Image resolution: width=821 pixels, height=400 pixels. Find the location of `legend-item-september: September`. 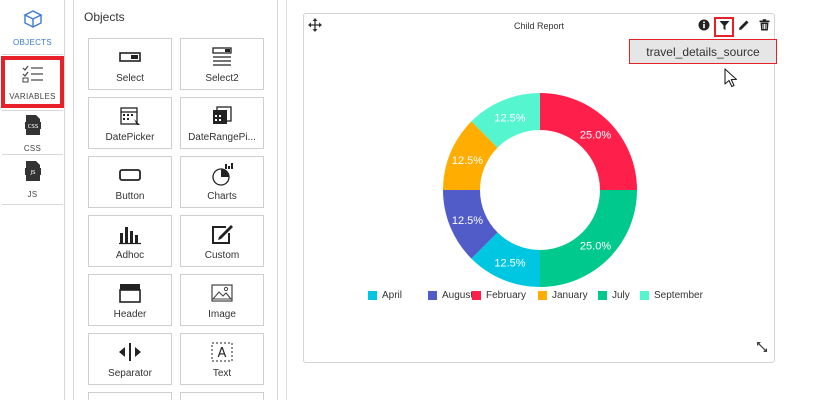

legend-item-september: September is located at coordinates (671, 295).